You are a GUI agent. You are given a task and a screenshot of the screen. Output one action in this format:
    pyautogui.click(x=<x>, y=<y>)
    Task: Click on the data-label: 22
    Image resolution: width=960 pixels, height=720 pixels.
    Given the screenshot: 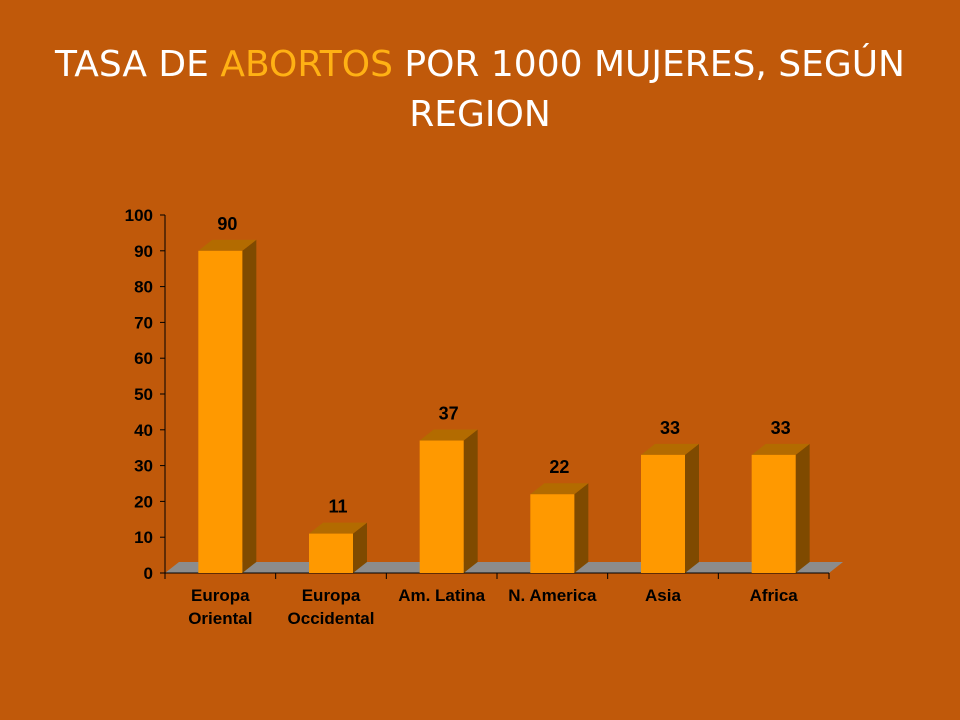 What is the action you would take?
    pyautogui.click(x=559, y=467)
    